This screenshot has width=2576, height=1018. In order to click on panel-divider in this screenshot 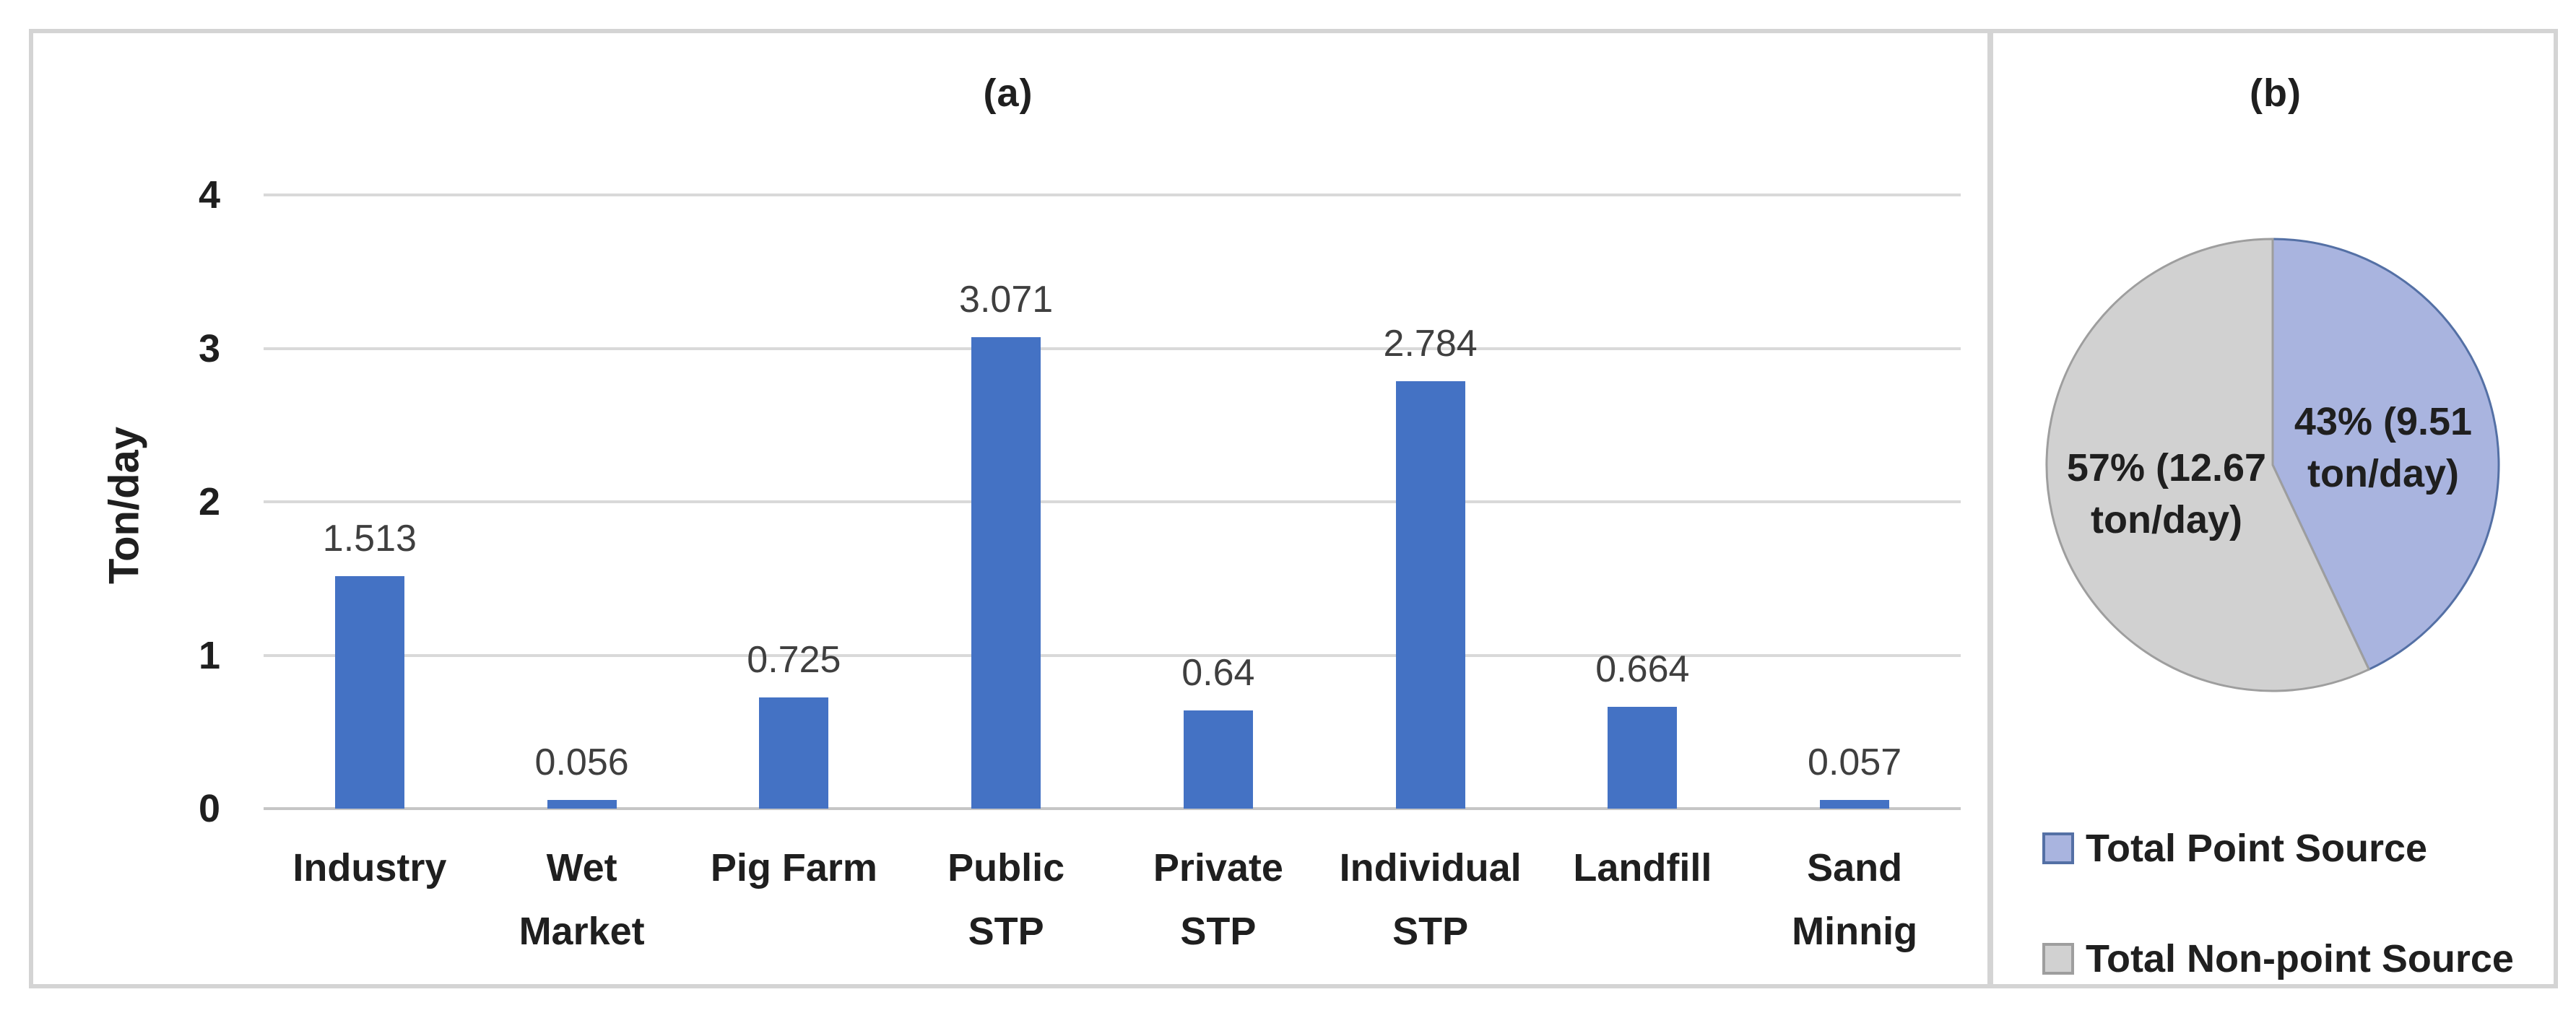, I will do `click(1990, 509)`.